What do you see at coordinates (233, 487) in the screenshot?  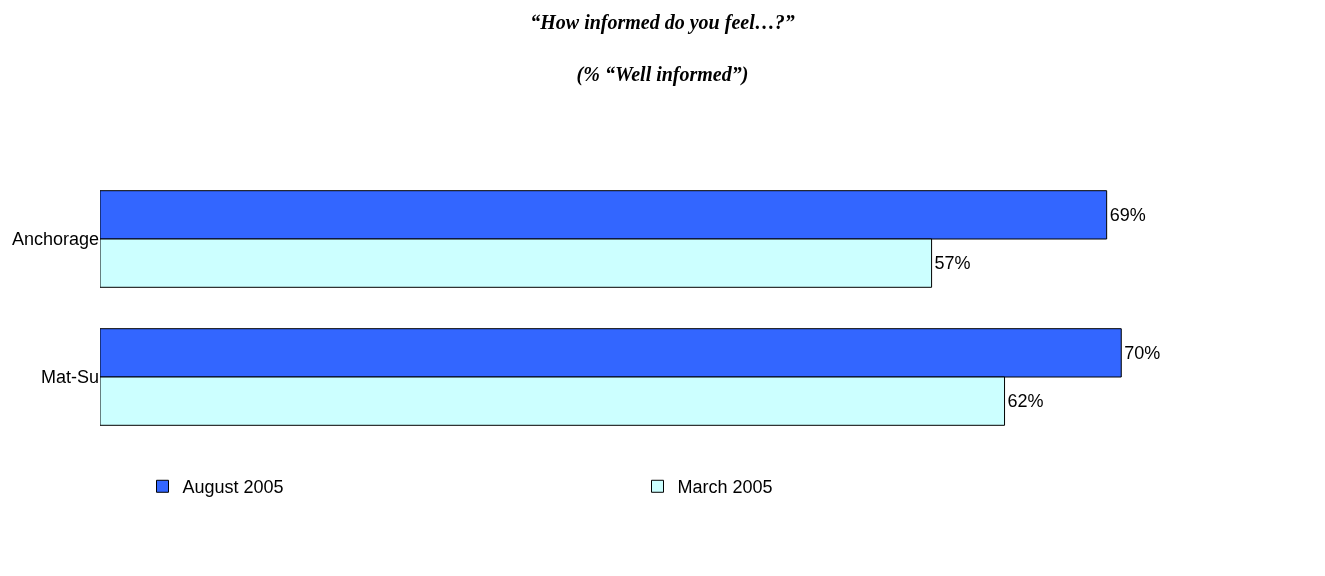 I see `legend-label: August 2005` at bounding box center [233, 487].